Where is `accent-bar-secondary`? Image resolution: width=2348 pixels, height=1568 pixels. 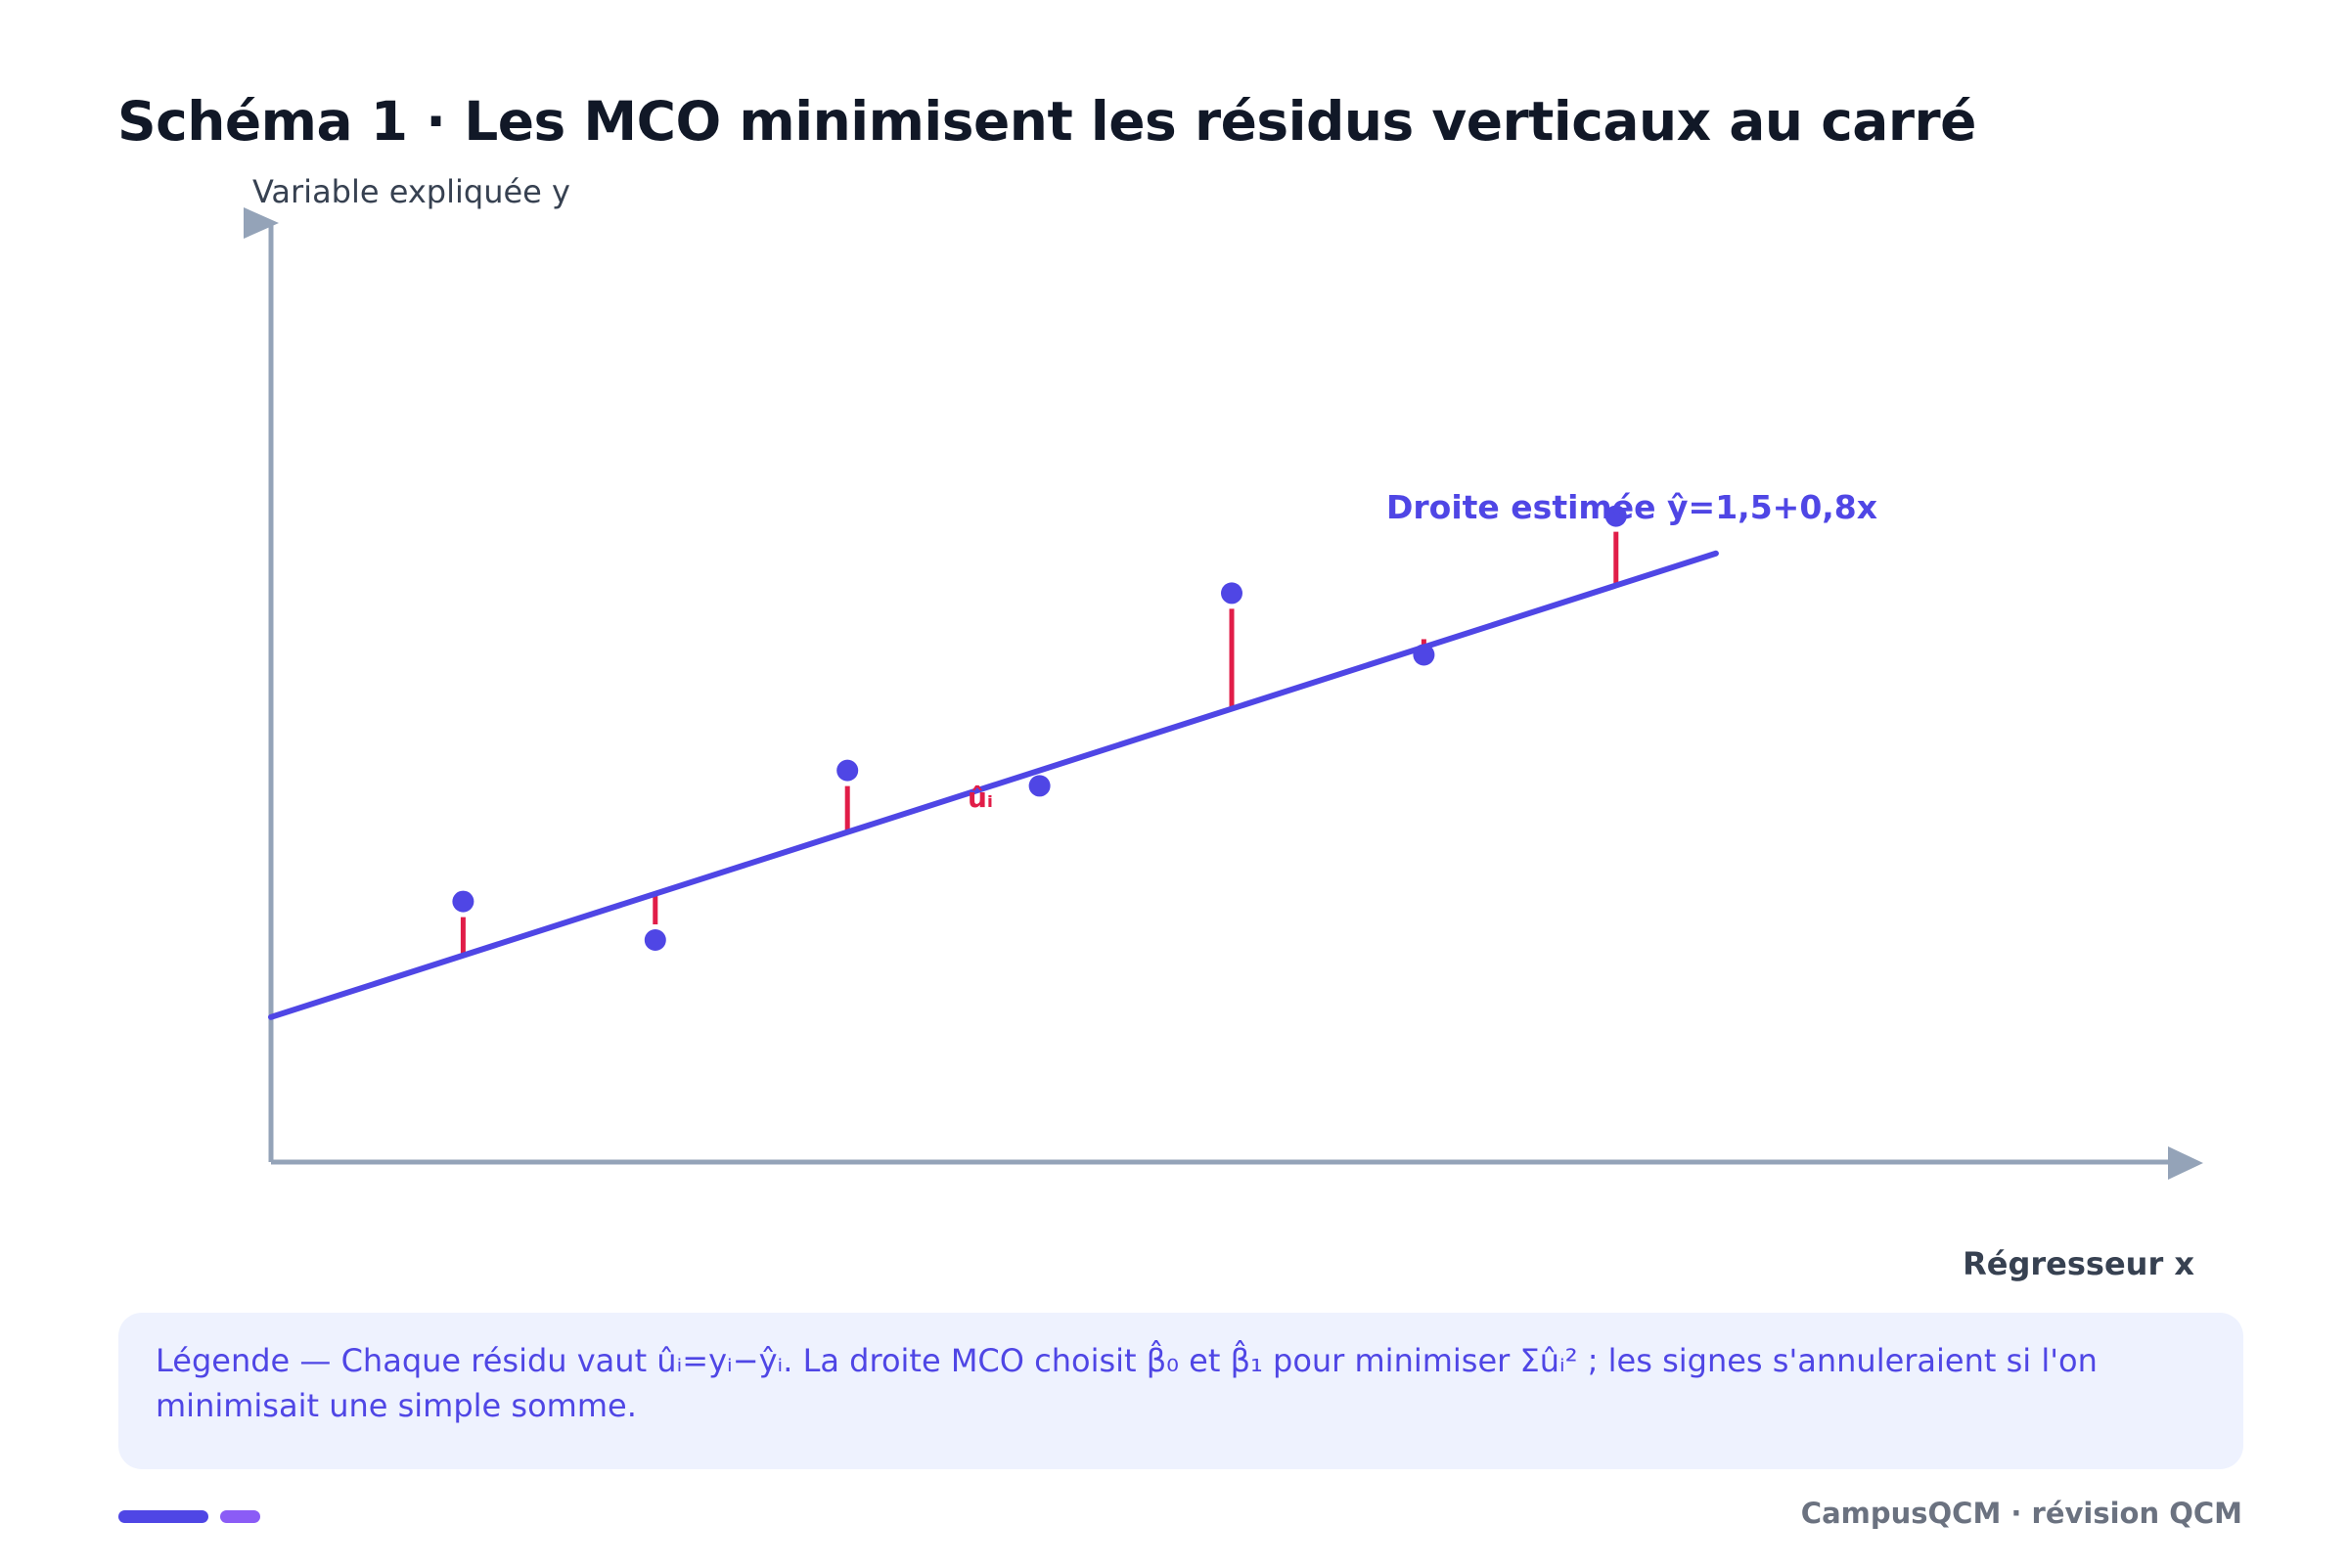 accent-bar-secondary is located at coordinates (240, 1516).